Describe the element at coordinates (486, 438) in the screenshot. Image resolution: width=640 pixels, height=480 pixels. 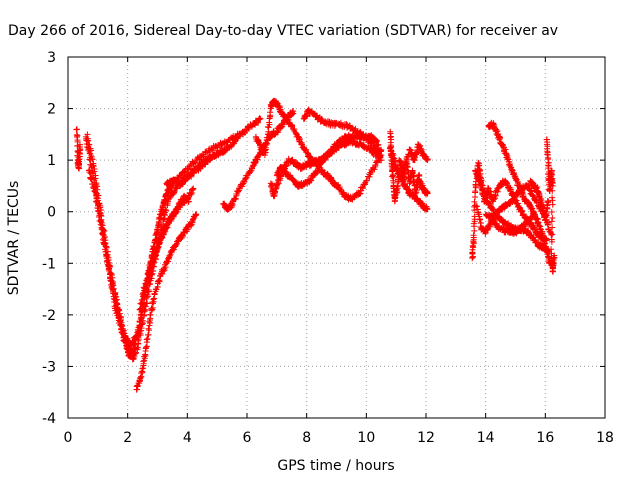
I see `x-tick-label: 14` at that location.